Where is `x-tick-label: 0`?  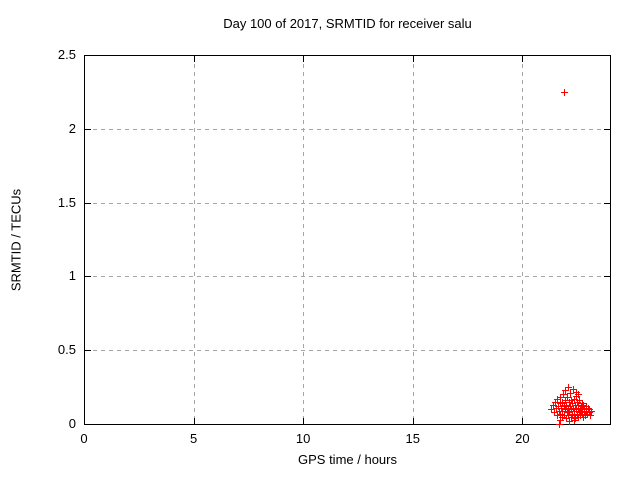
x-tick-label: 0 is located at coordinates (84, 438).